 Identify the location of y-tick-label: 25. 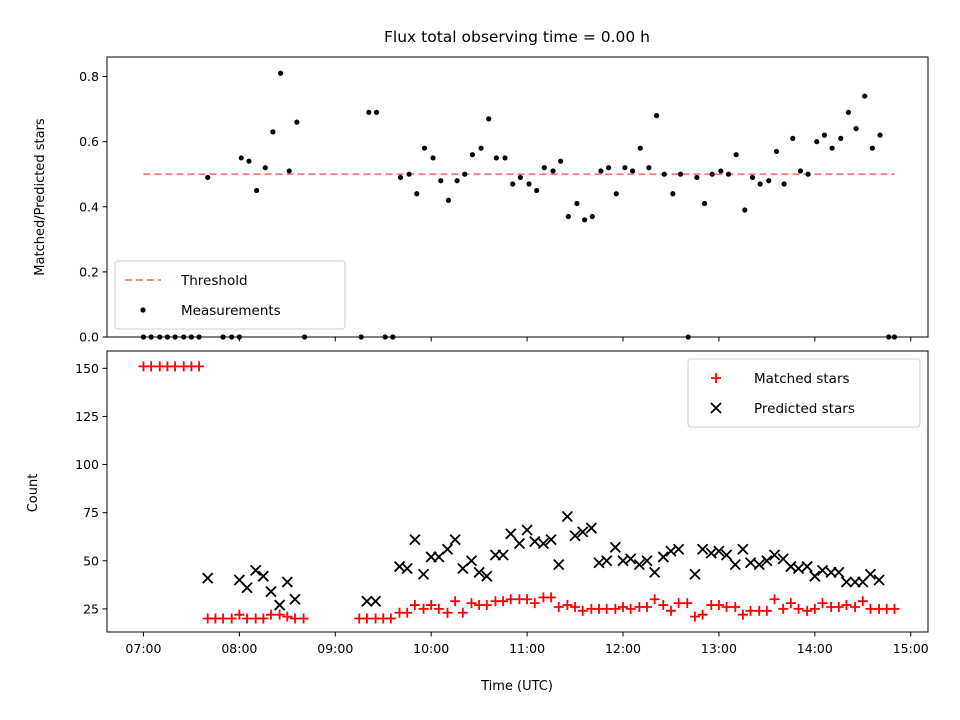
(91, 608).